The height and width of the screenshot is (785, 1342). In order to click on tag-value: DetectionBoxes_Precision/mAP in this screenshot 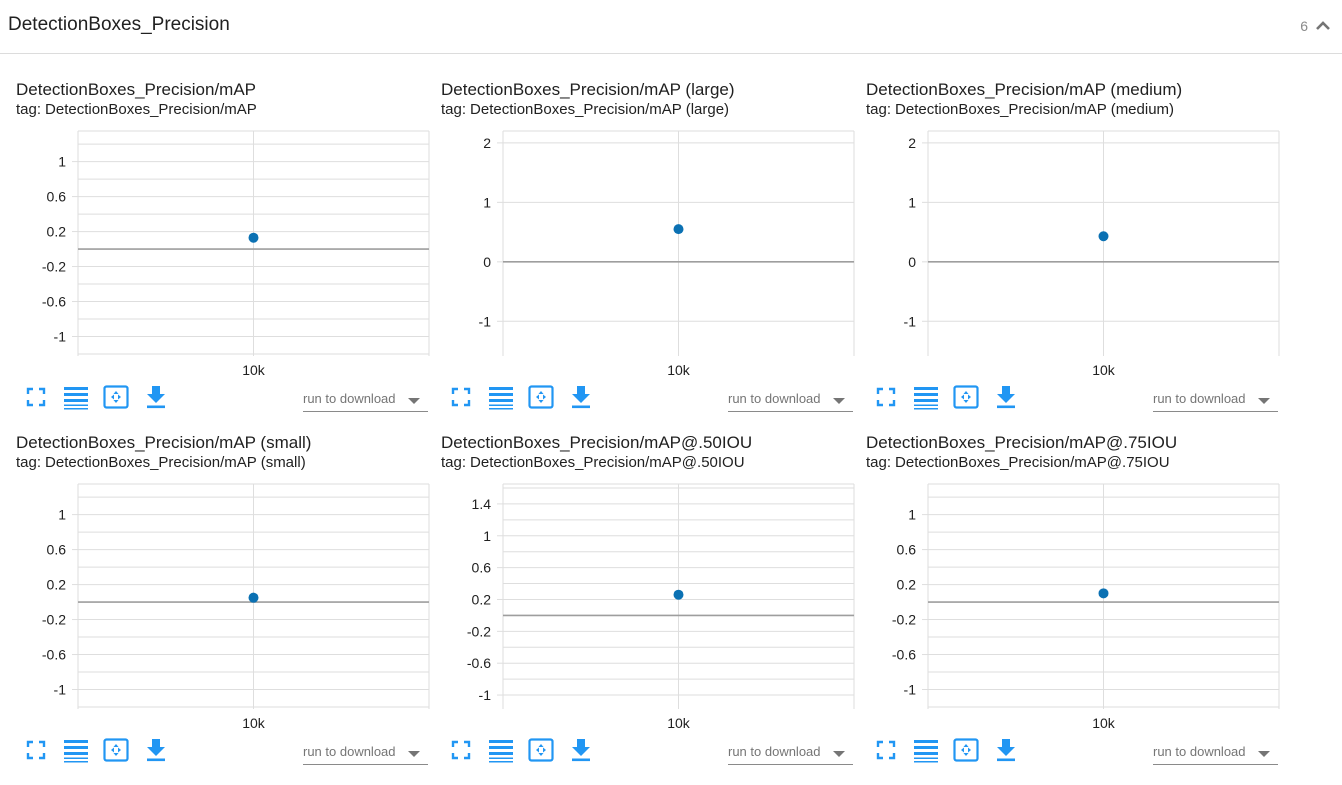, I will do `click(151, 109)`.